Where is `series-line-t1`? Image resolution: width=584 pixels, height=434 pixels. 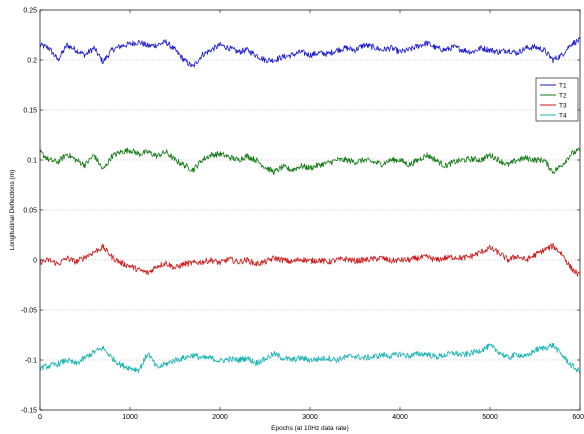
series-line-t1 is located at coordinates (310, 52).